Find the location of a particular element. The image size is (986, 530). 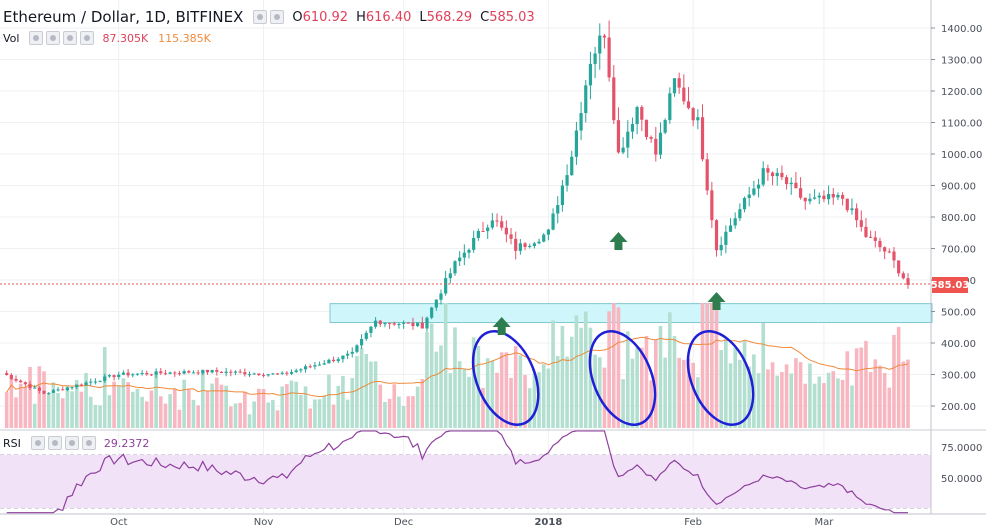

open-label: O is located at coordinates (297, 17).